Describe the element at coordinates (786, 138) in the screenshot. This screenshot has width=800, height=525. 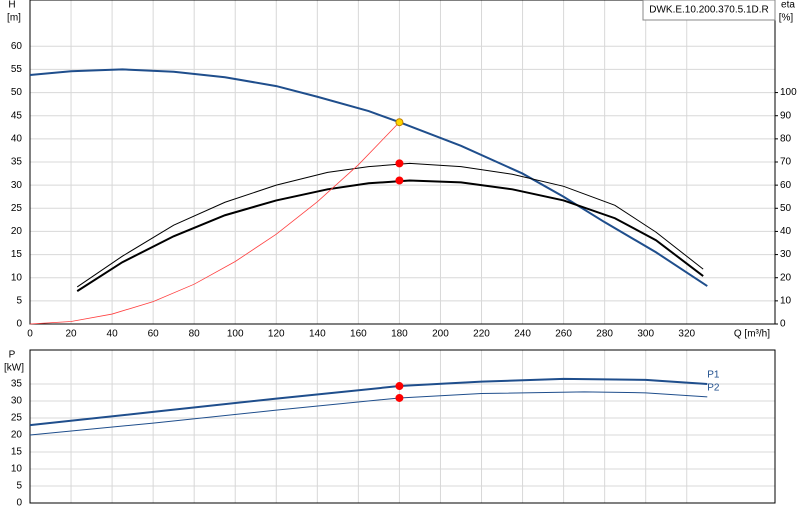
I see `y2-tick-label: 80` at that location.